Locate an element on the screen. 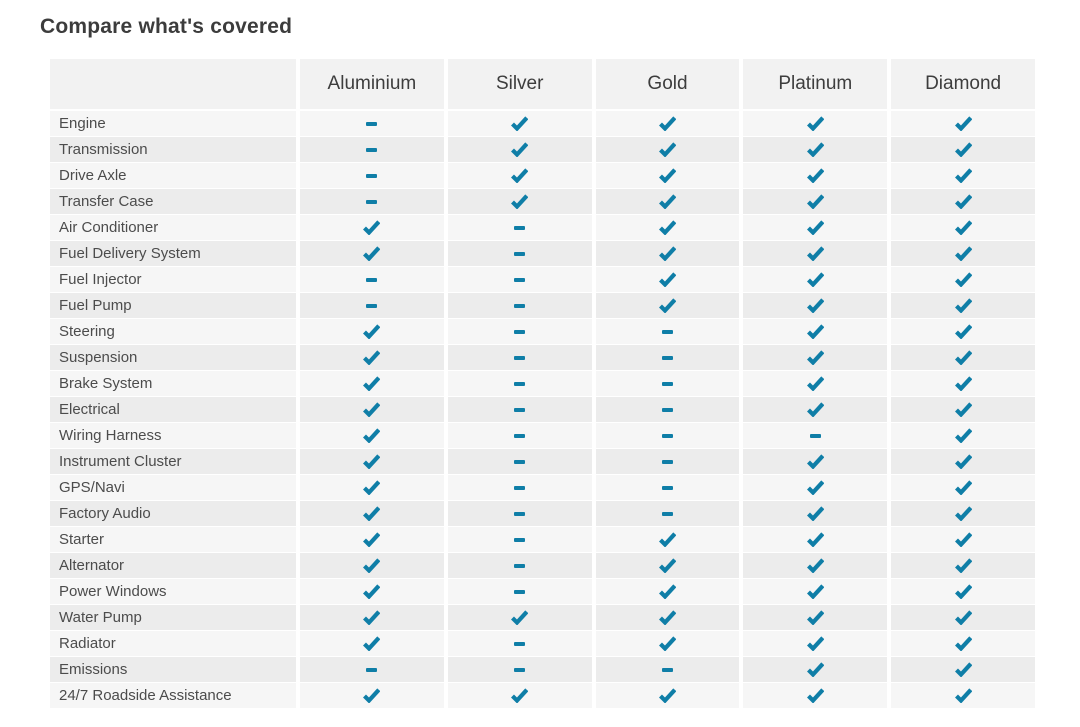  header-blank-cell is located at coordinates (173, 84).